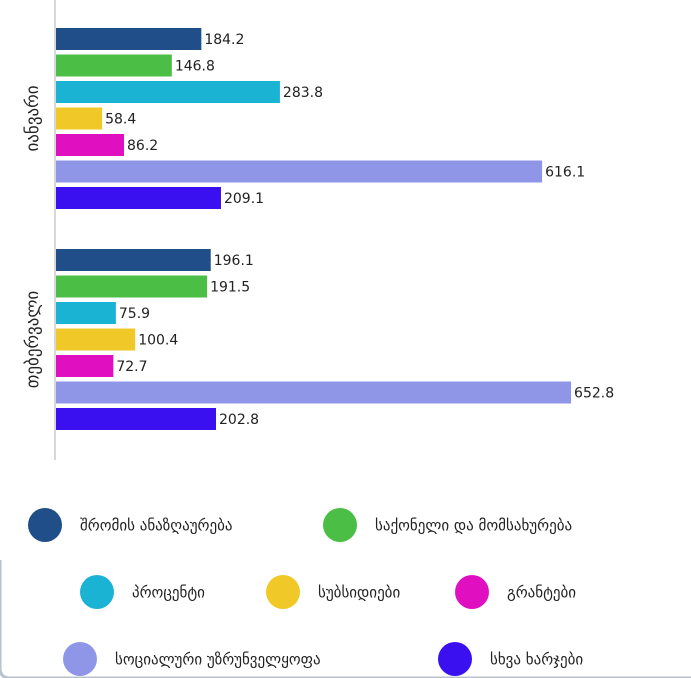 This screenshot has width=691, height=678. Describe the element at coordinates (218, 660) in the screenshot. I see `legend-label: სოციალური უზრუნველყოფა` at that location.